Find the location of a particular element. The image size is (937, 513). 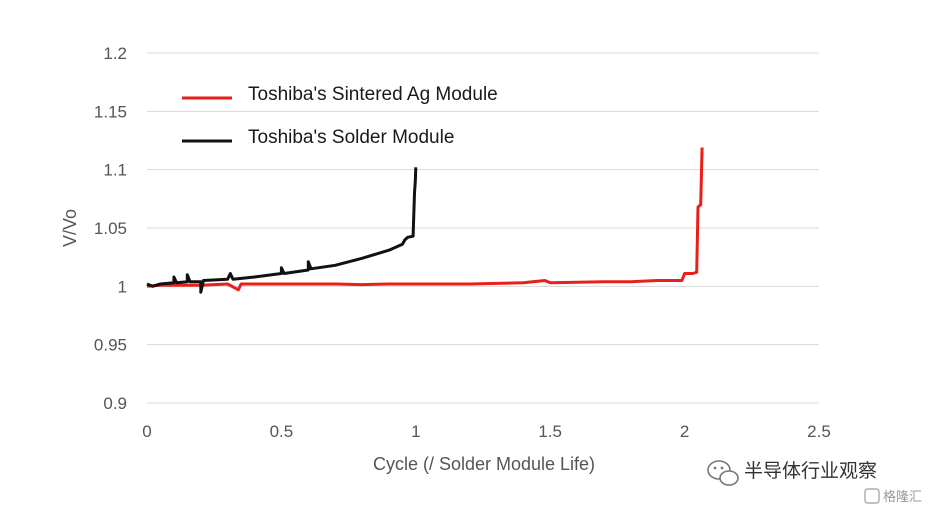

watermark-text: 半导体行业观察 is located at coordinates (810, 471).